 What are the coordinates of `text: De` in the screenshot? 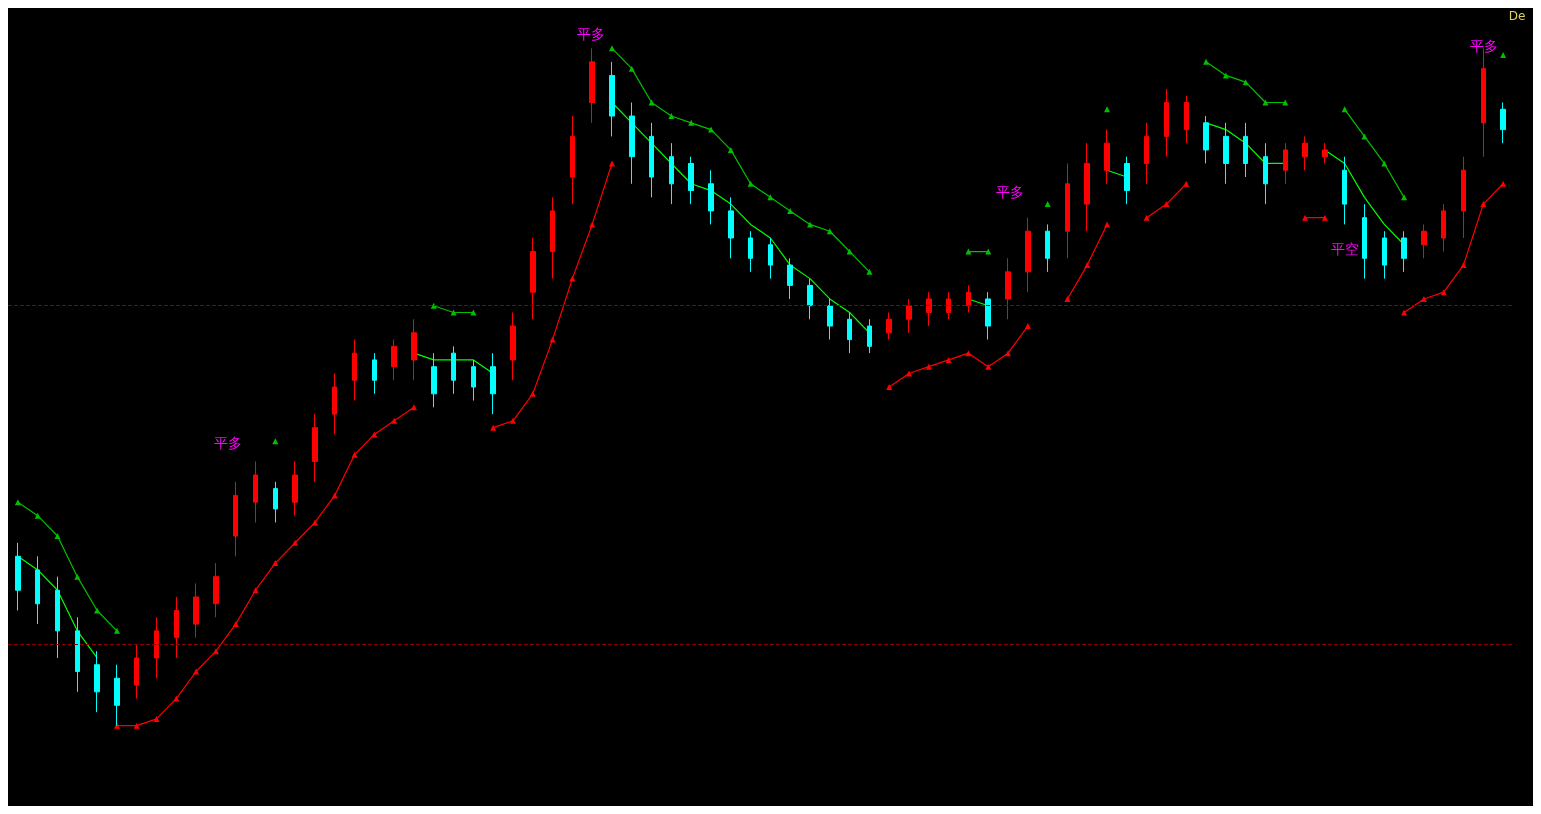 It's located at (1517, 15).